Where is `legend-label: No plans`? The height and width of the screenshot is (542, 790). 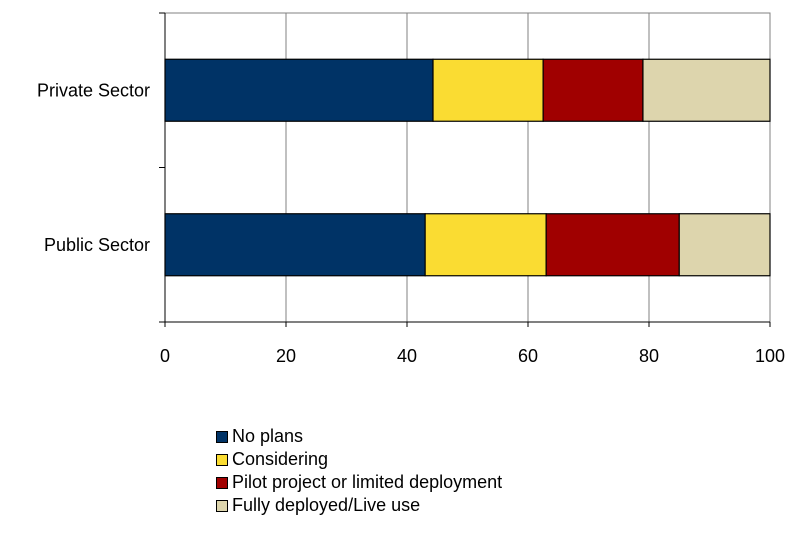
legend-label: No plans is located at coordinates (268, 436).